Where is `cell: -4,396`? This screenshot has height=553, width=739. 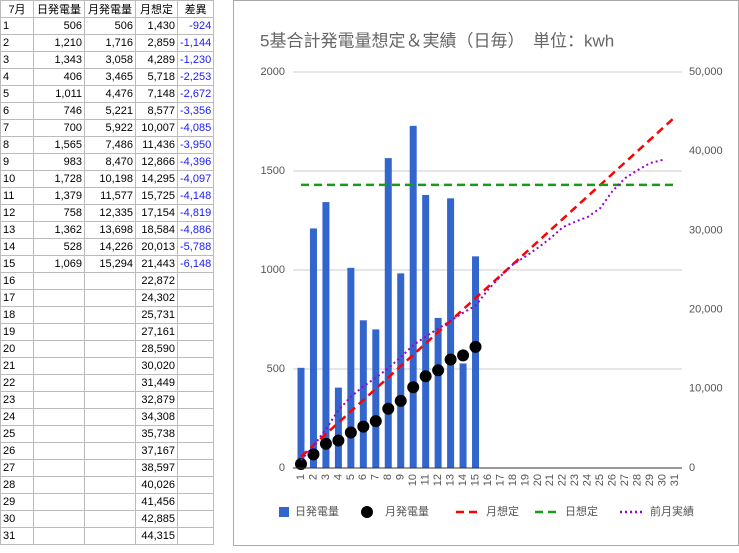 cell: -4,396 is located at coordinates (195, 162).